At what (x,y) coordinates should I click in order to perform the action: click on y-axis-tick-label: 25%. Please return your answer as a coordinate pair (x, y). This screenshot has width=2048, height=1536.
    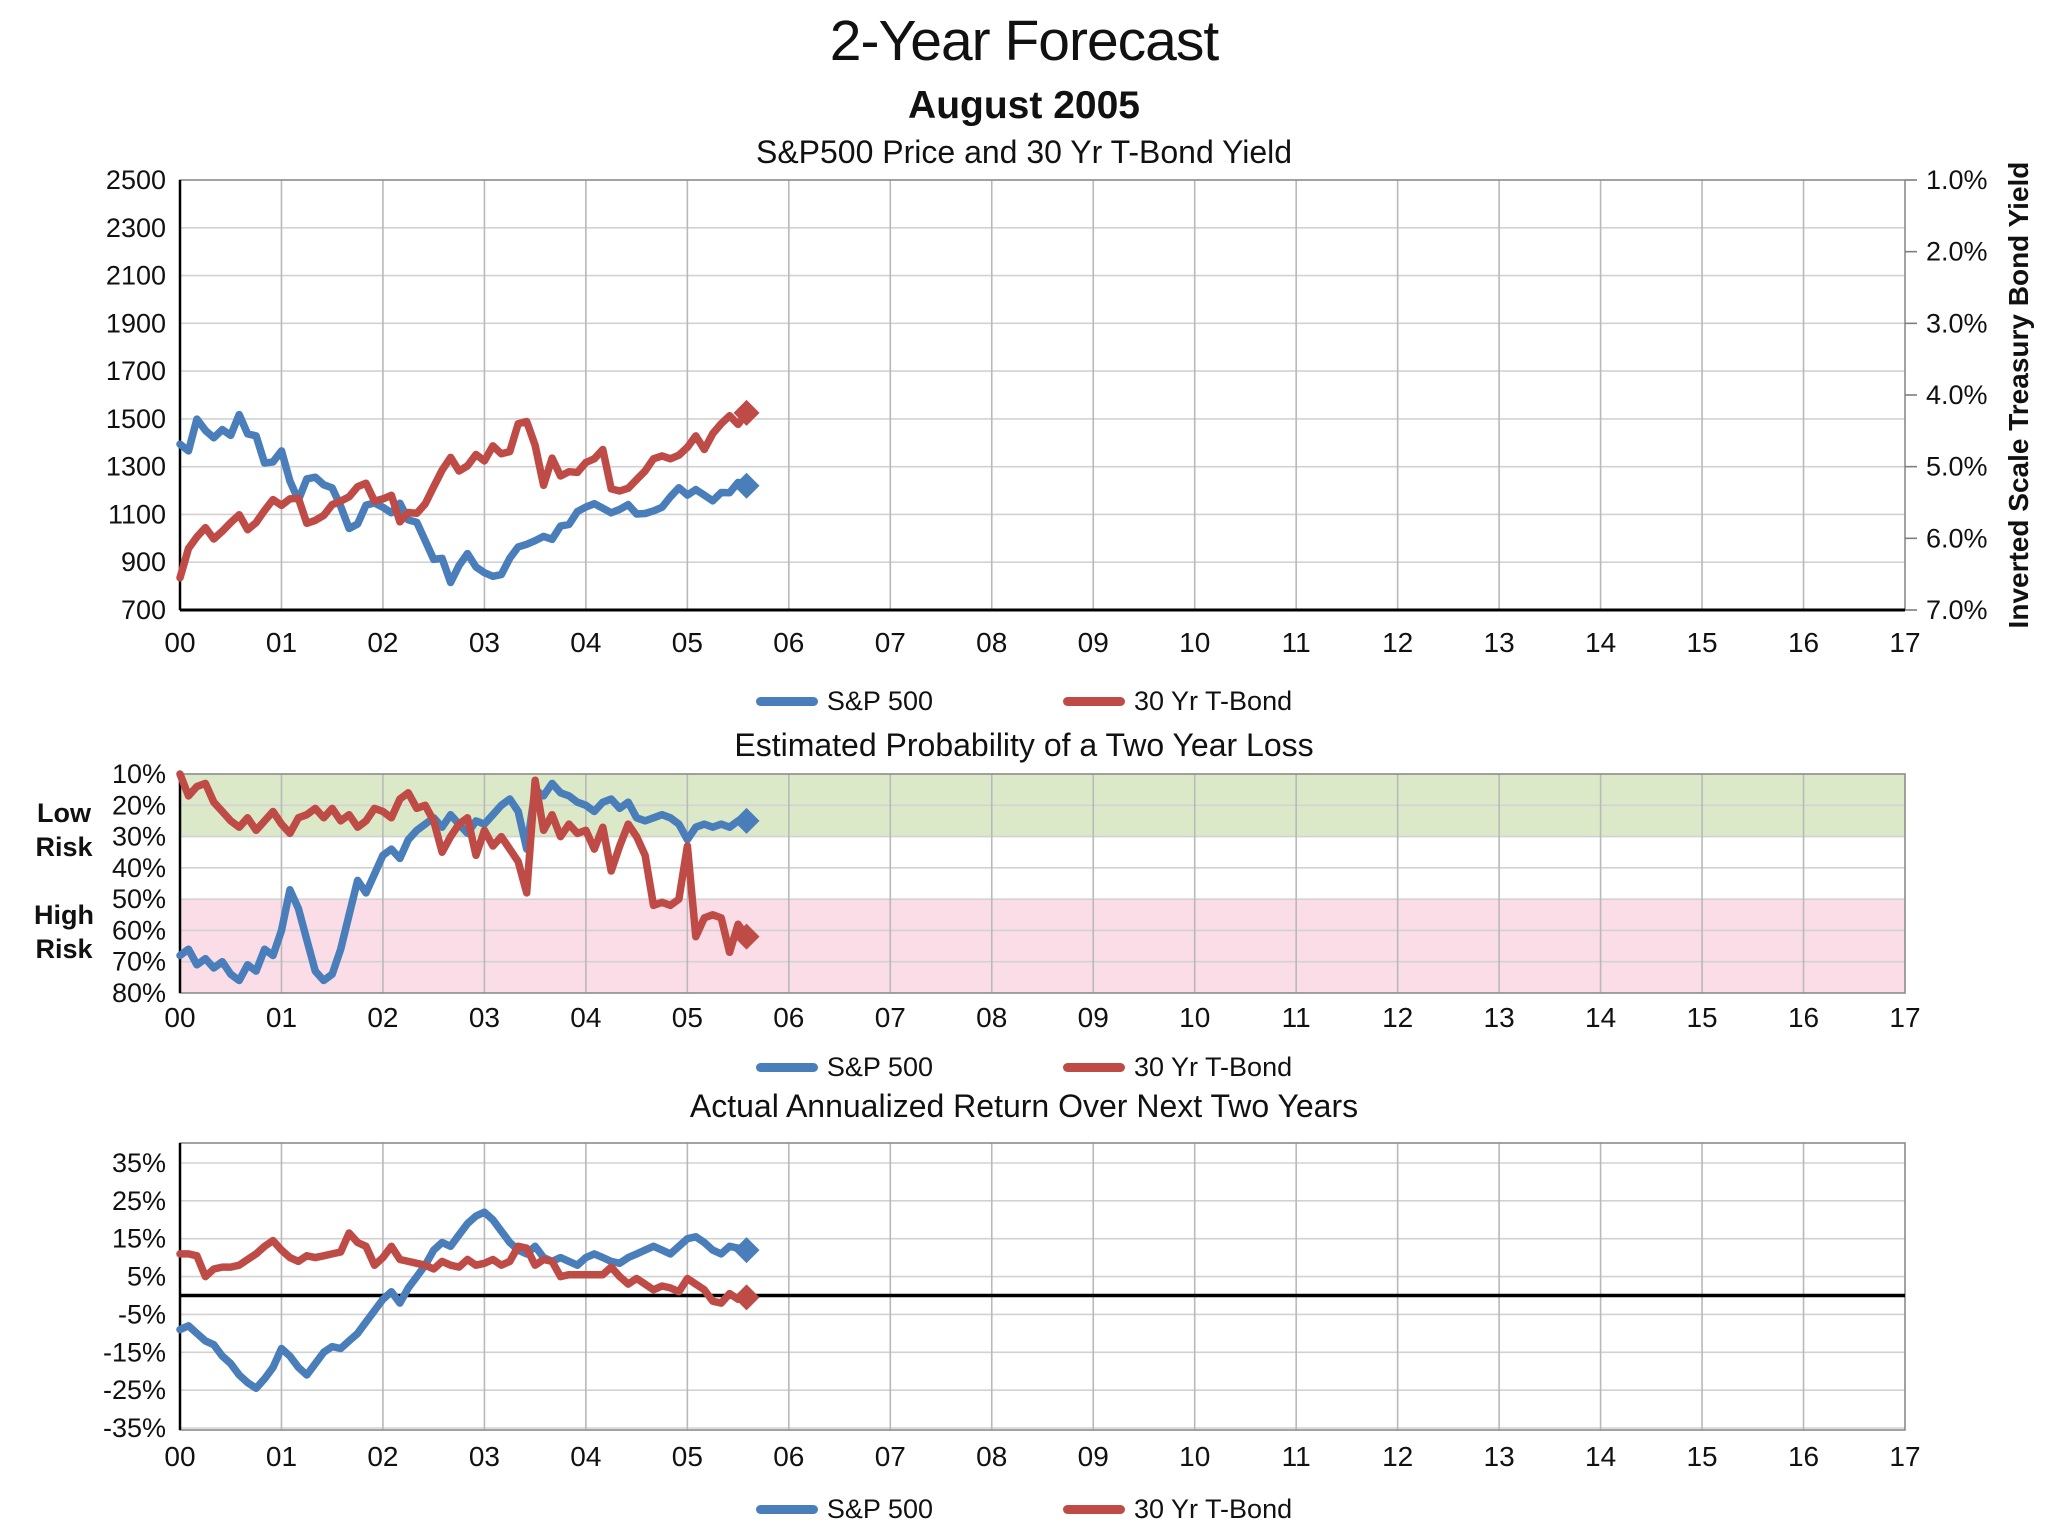
    Looking at the image, I should click on (139, 1201).